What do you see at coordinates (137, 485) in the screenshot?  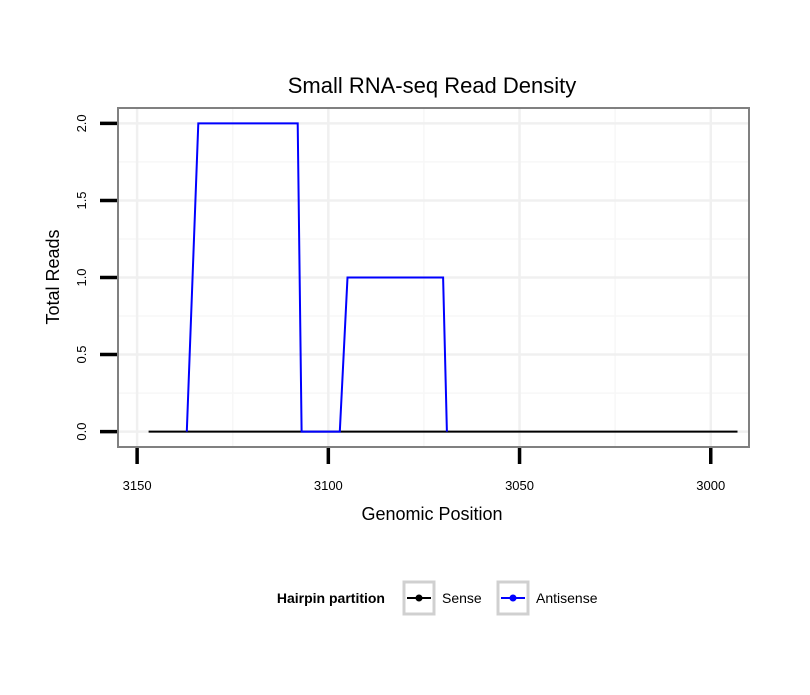 I see `x-tick-label: 3150` at bounding box center [137, 485].